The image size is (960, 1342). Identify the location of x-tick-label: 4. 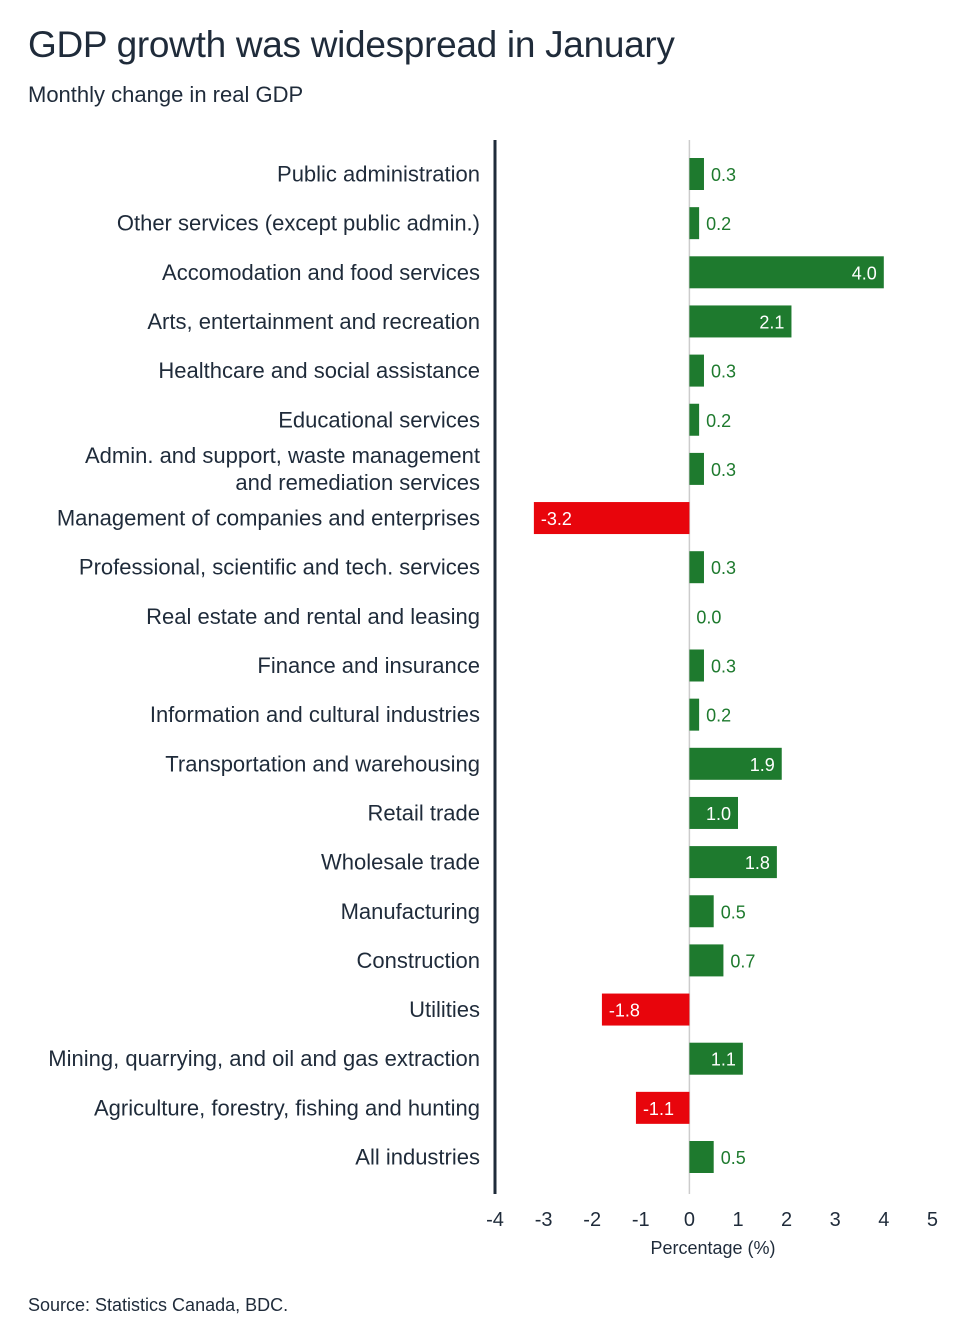
(883, 1220).